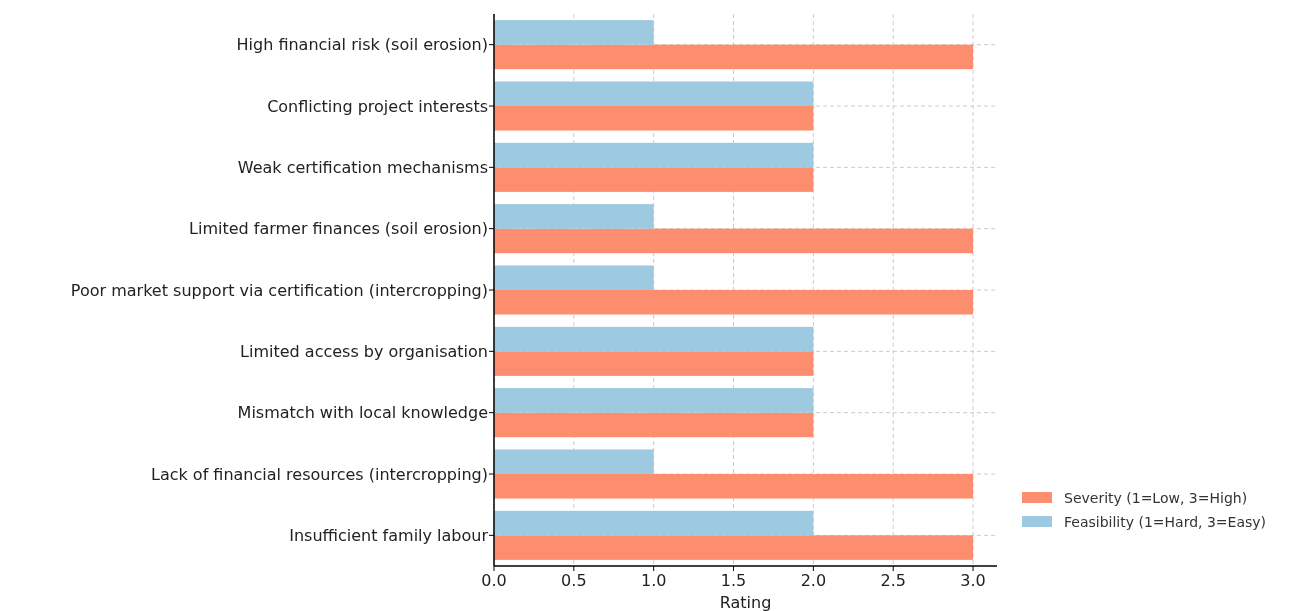  Describe the element at coordinates (813, 580) in the screenshot. I see `x-tick-label: 2.0` at that location.